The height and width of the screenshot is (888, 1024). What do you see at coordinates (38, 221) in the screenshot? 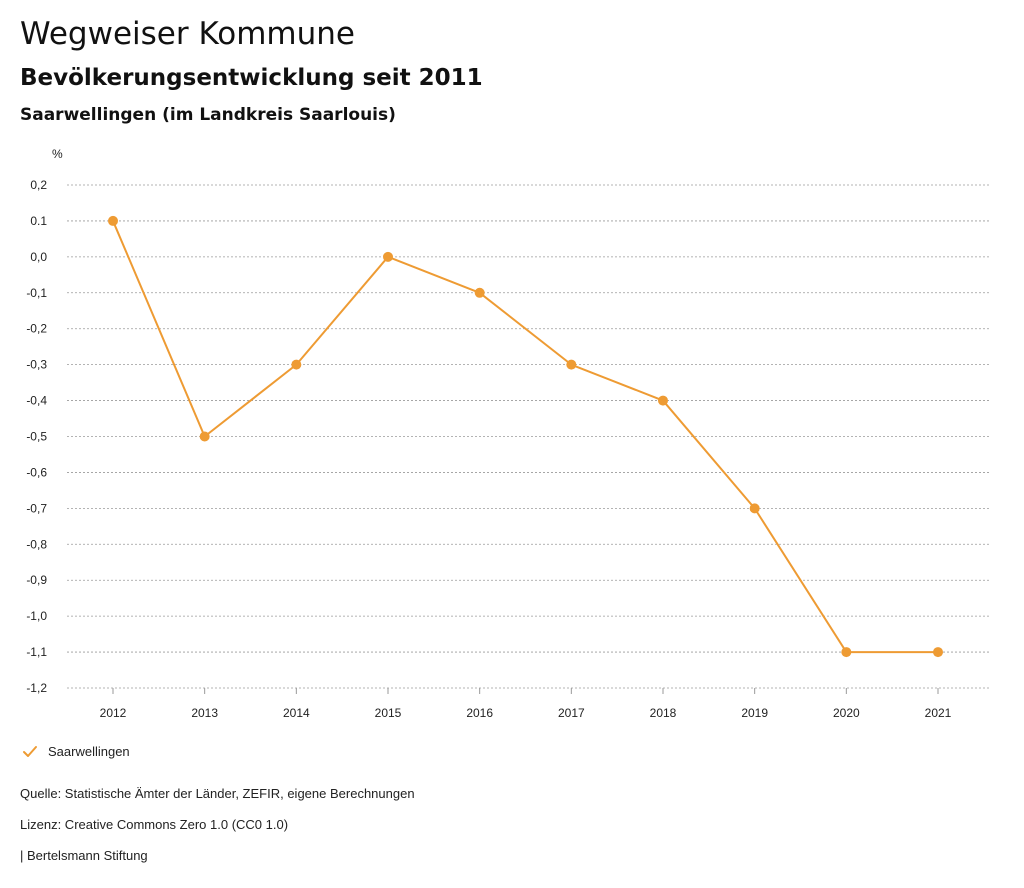
I see `y-tick-label: 0.1` at bounding box center [38, 221].